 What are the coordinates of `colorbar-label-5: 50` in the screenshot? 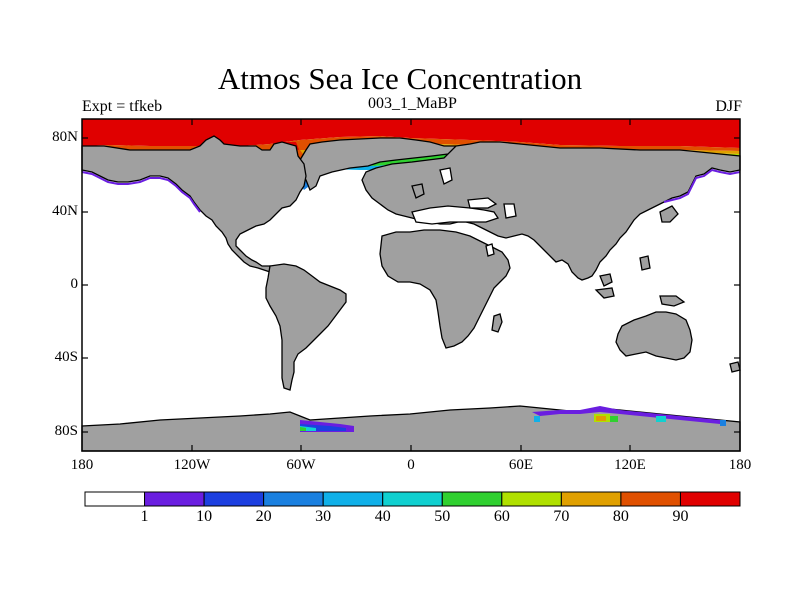 It's located at (442, 516).